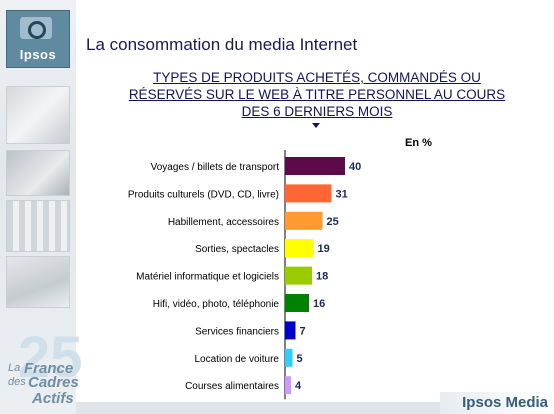 The height and width of the screenshot is (414, 554). I want to click on badge-line-3: des, so click(17, 382).